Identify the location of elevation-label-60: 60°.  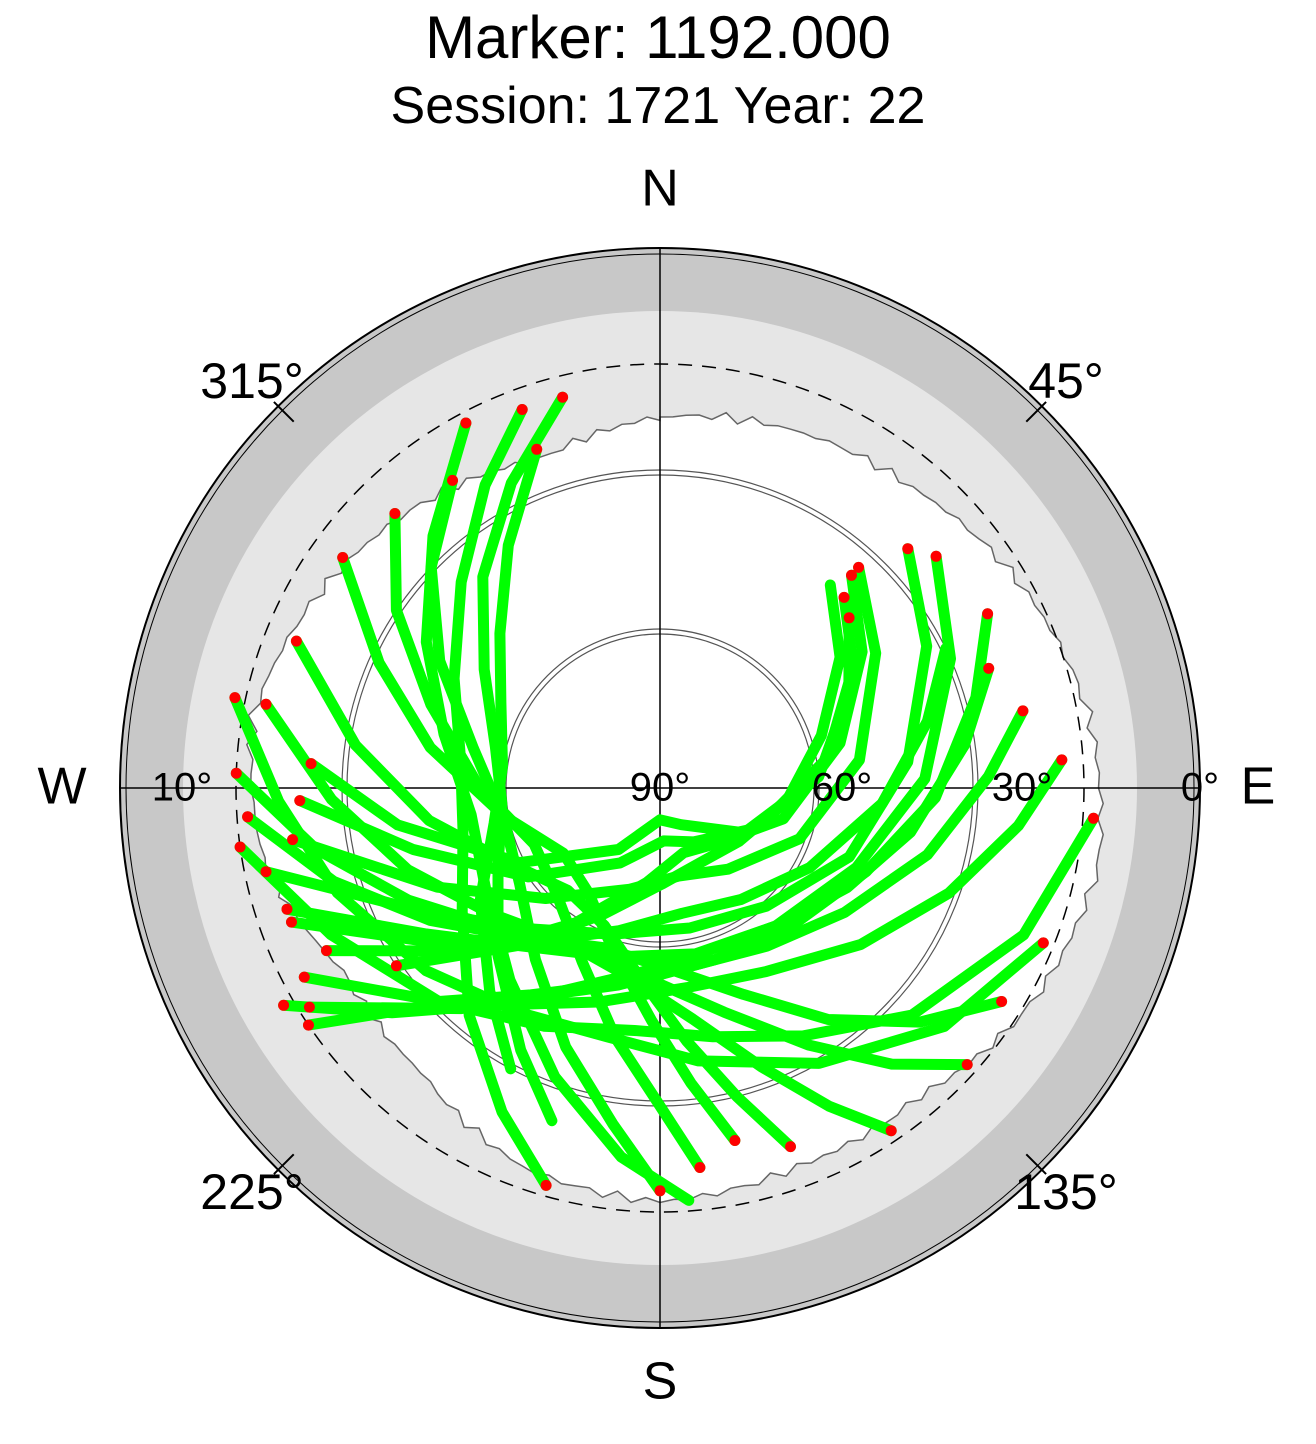
(842, 788).